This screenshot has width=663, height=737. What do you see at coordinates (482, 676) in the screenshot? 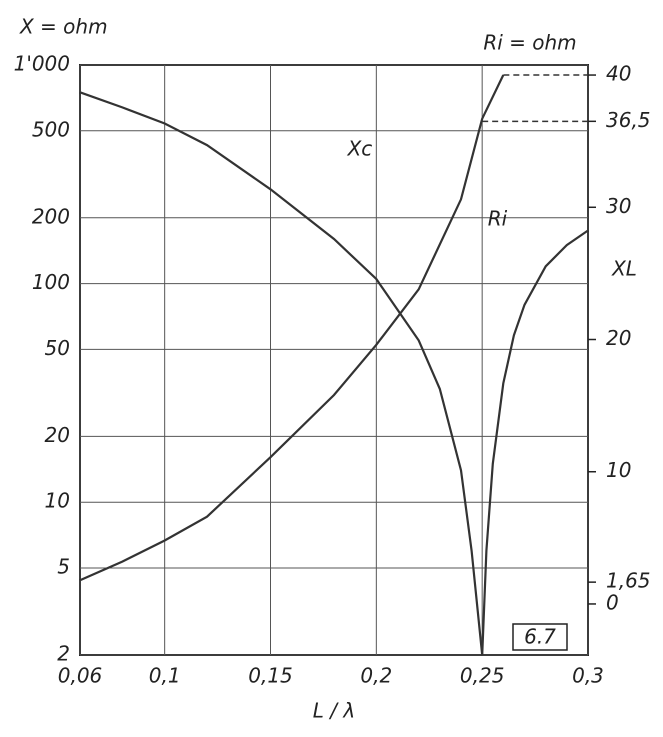
I see `x-tick-label: 0,25` at bounding box center [482, 676].